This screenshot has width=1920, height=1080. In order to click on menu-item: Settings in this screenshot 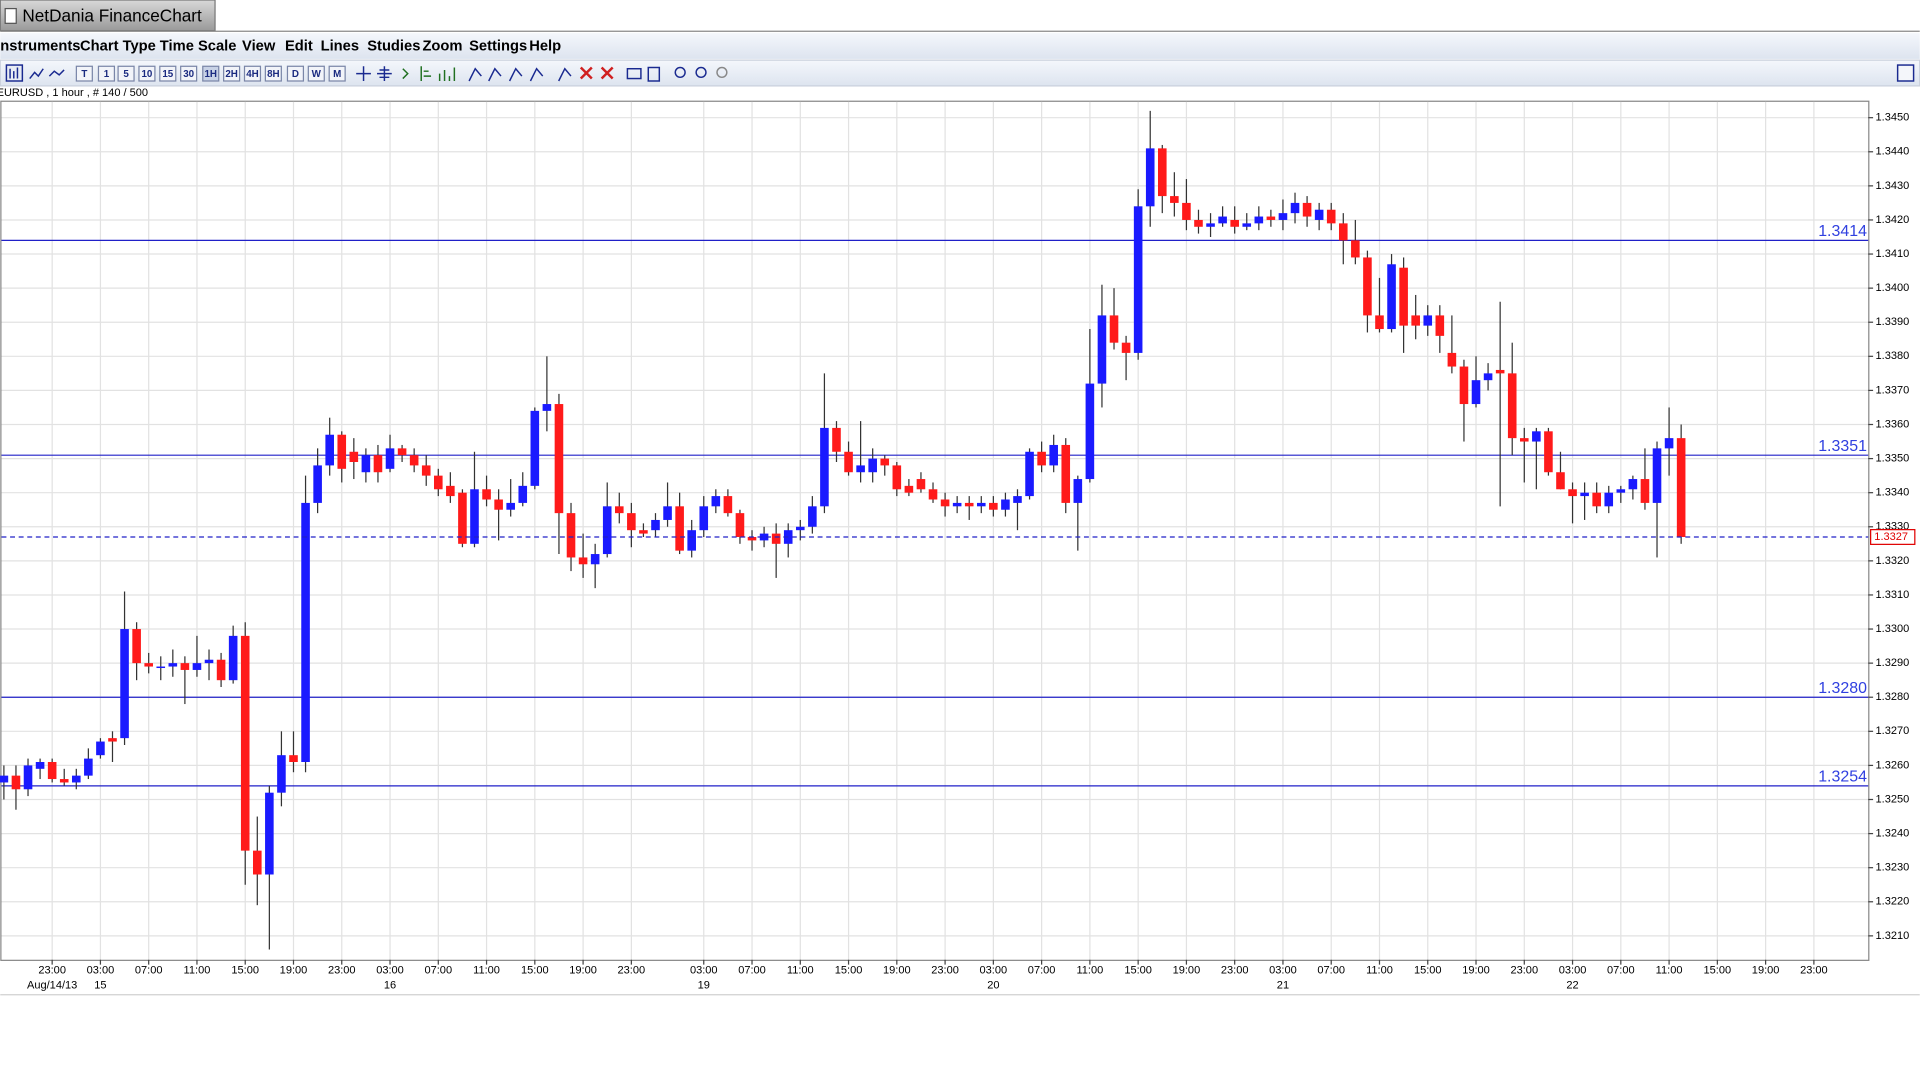, I will do `click(498, 47)`.